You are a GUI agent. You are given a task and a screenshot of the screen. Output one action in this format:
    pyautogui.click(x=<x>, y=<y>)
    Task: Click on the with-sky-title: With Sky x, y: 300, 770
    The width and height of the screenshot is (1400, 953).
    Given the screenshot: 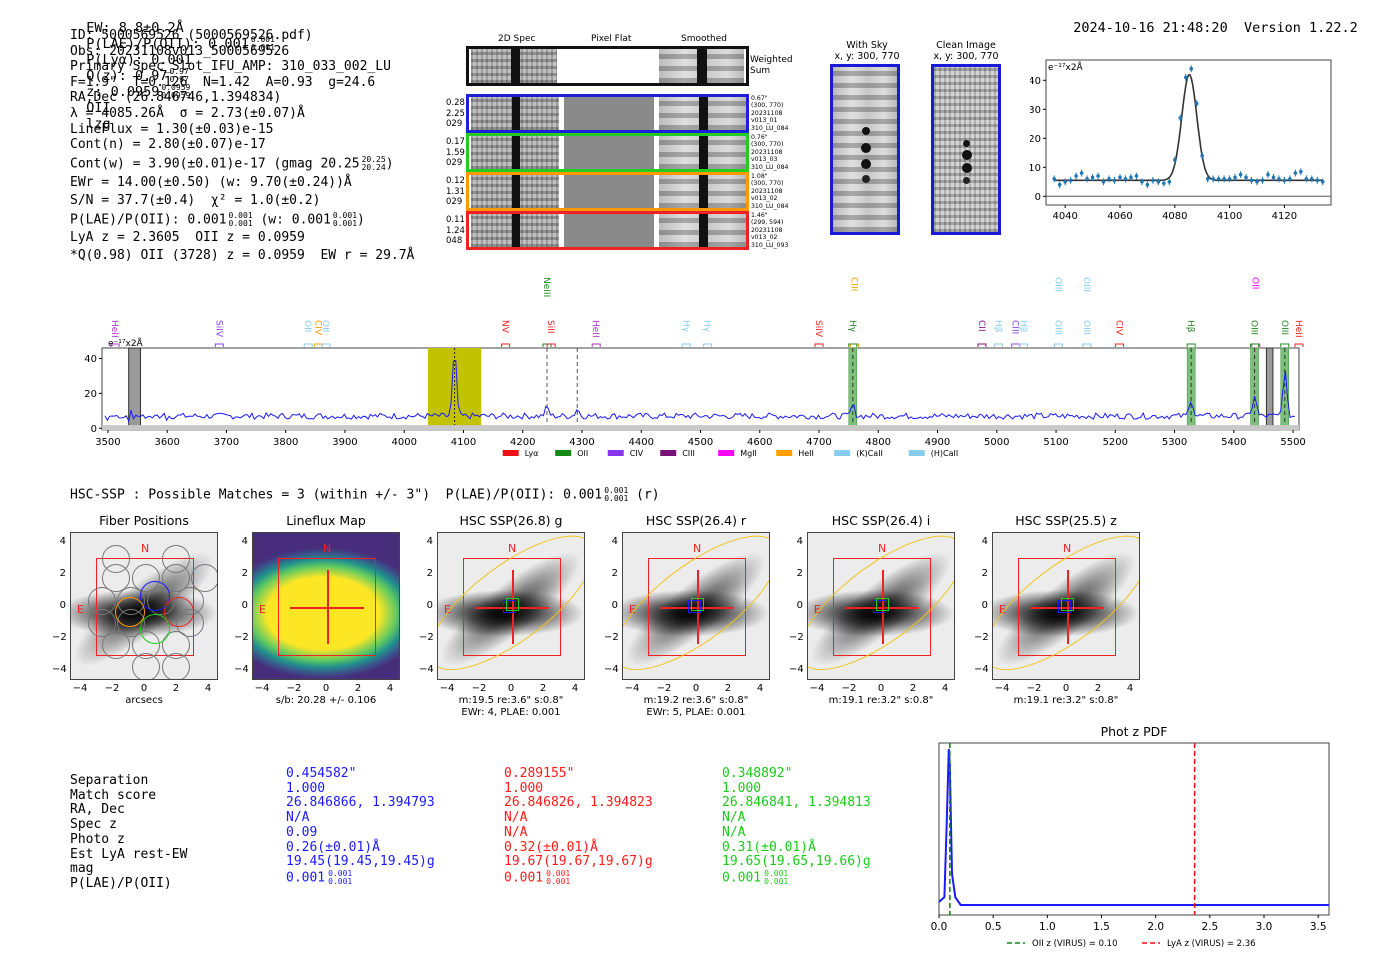 What is the action you would take?
    pyautogui.click(x=867, y=51)
    